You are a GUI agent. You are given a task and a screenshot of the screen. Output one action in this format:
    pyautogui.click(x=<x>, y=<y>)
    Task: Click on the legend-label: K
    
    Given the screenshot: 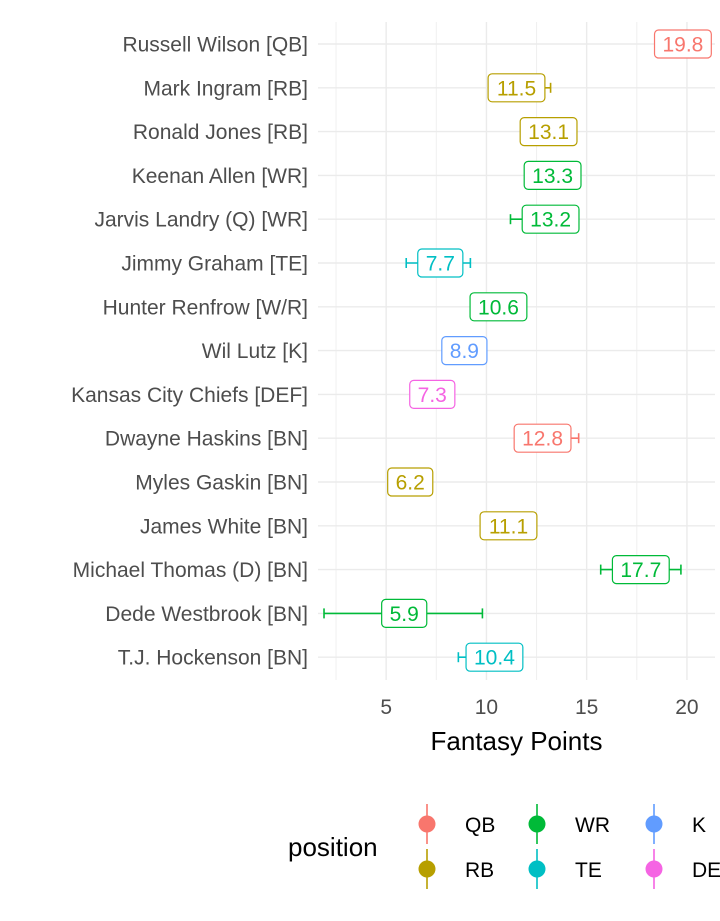 What is the action you would take?
    pyautogui.click(x=699, y=825)
    